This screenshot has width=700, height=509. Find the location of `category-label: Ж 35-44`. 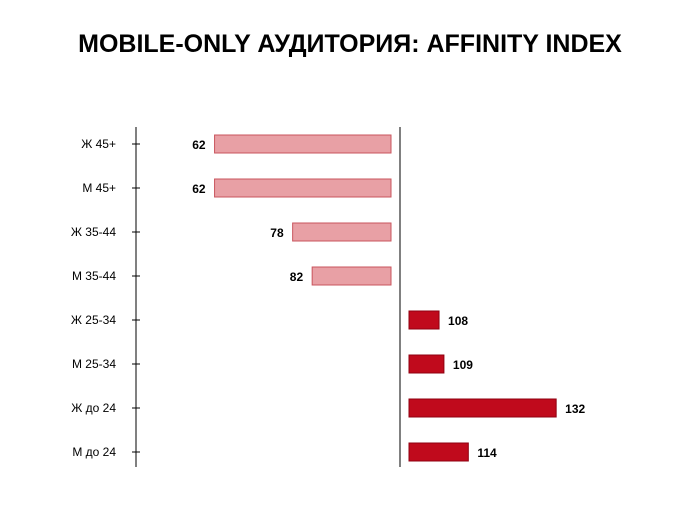

category-label: Ж 35-44 is located at coordinates (93, 232).